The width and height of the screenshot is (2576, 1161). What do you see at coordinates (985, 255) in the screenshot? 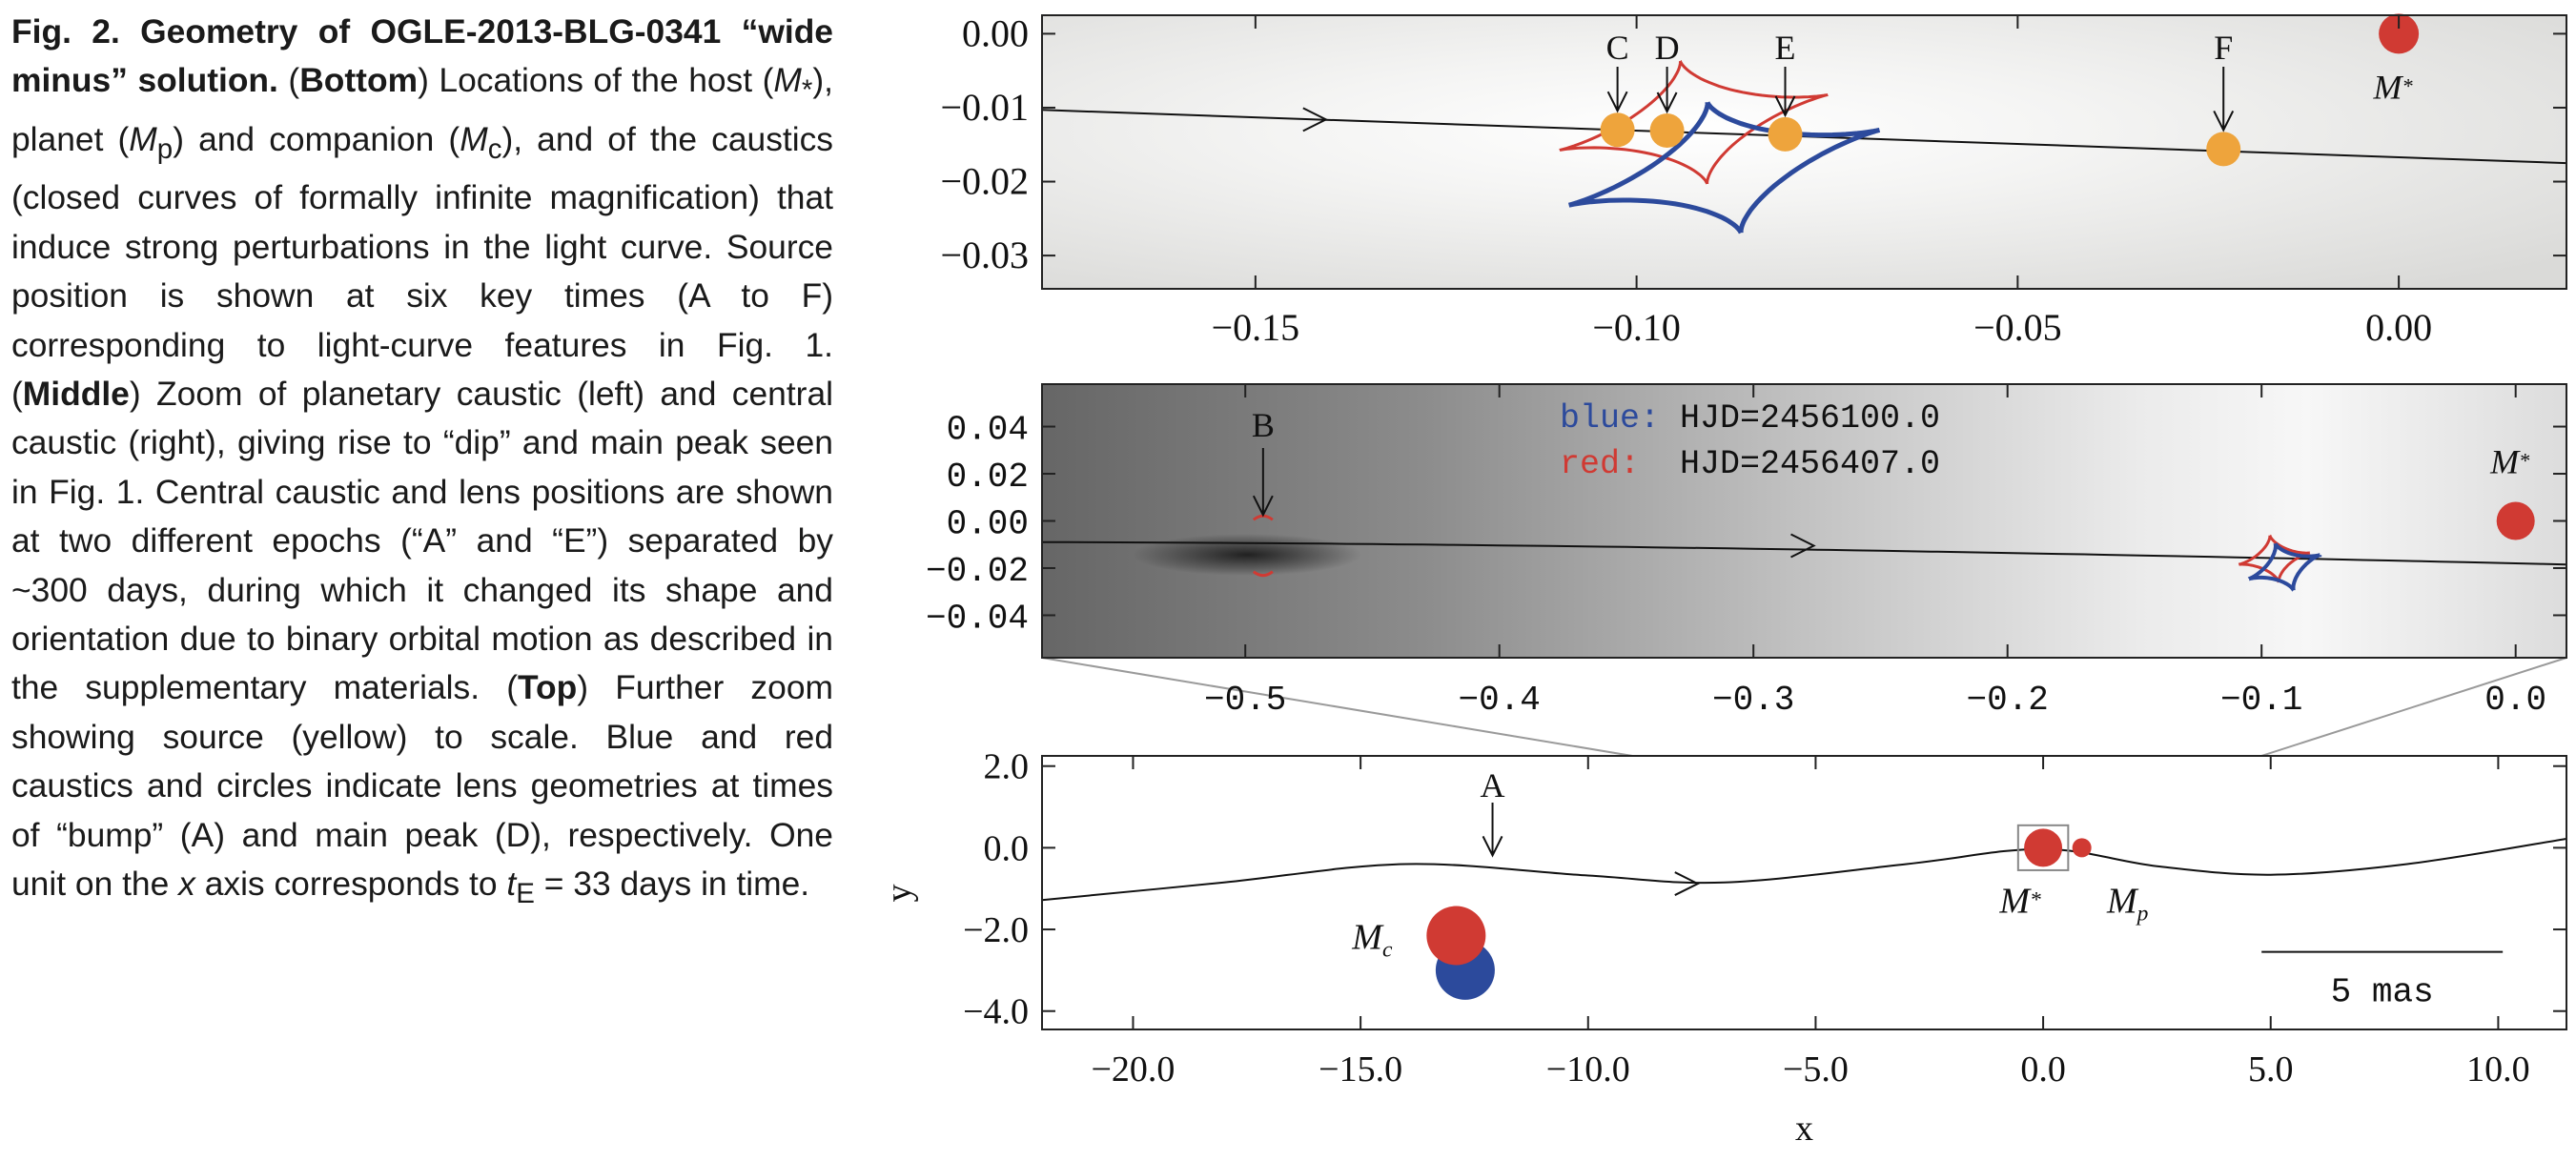
I see `top-ytick-label: −0.03` at bounding box center [985, 255].